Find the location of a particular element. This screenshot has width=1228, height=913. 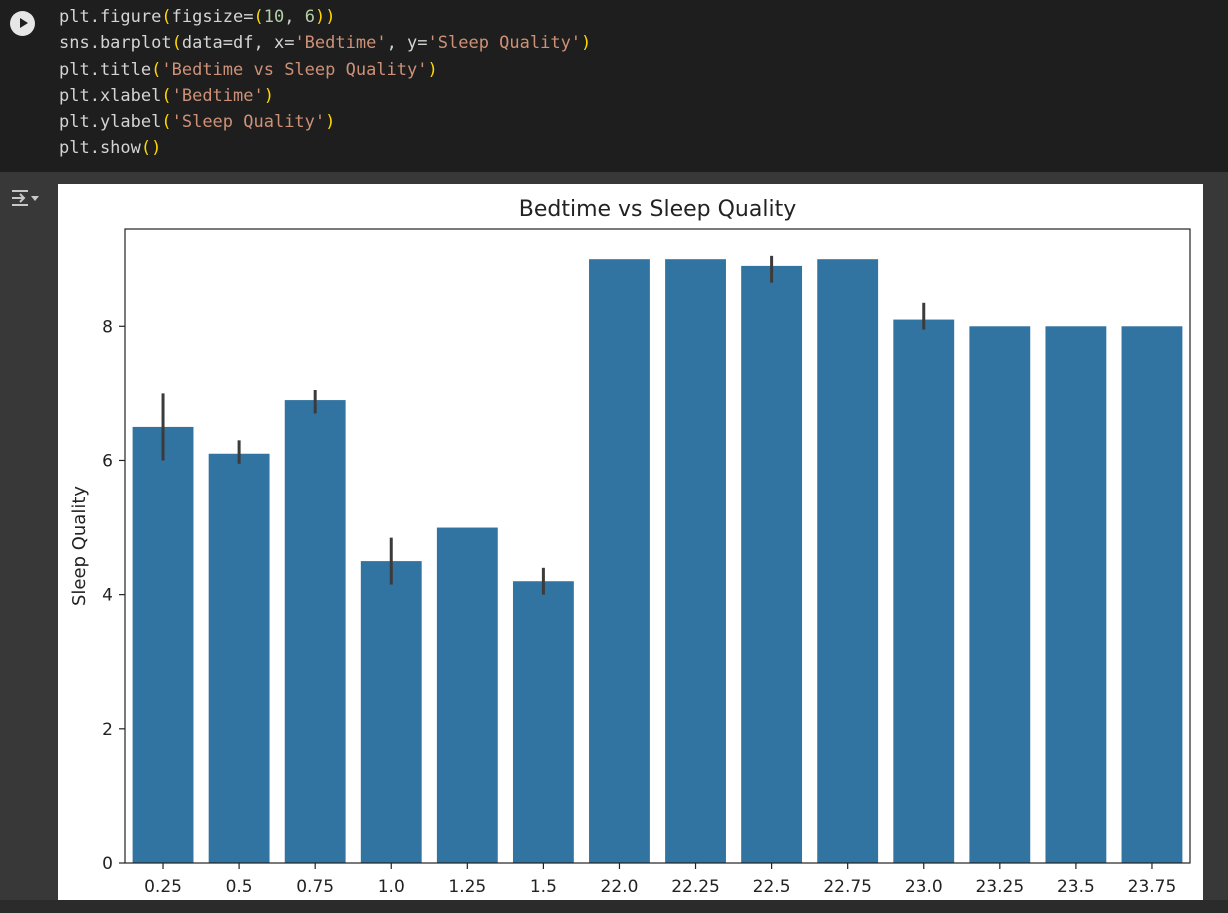

status-bar is located at coordinates (614, 906).